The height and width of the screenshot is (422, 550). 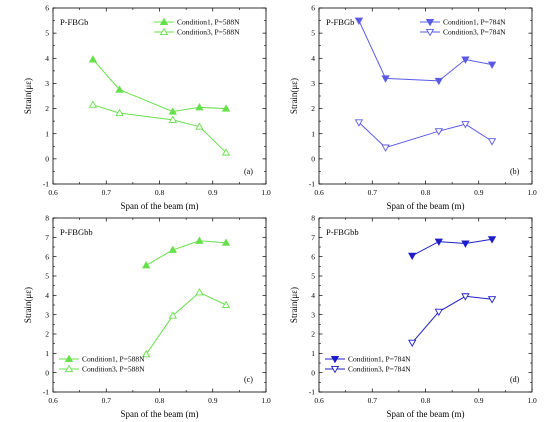 I want to click on x-tick-label: 0.9, so click(x=479, y=400).